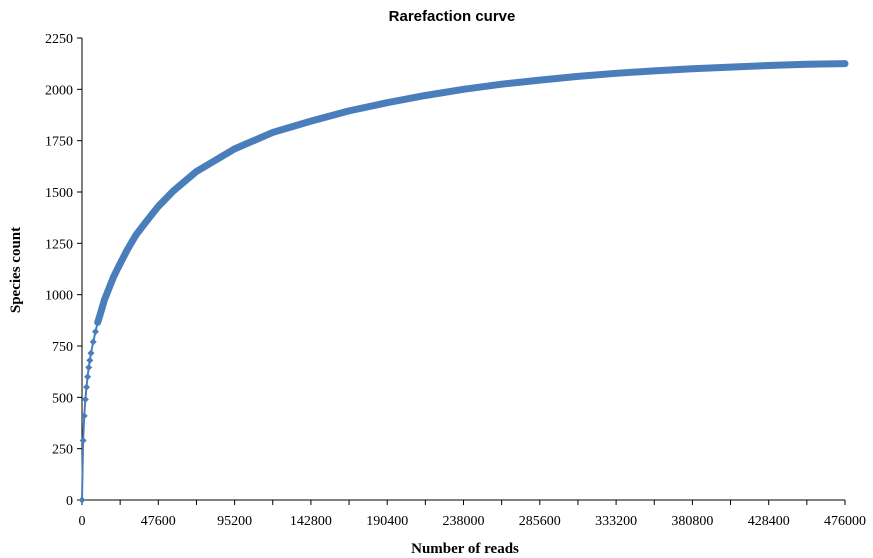  What do you see at coordinates (452, 16) in the screenshot?
I see `chart-title: Rarefaction curve` at bounding box center [452, 16].